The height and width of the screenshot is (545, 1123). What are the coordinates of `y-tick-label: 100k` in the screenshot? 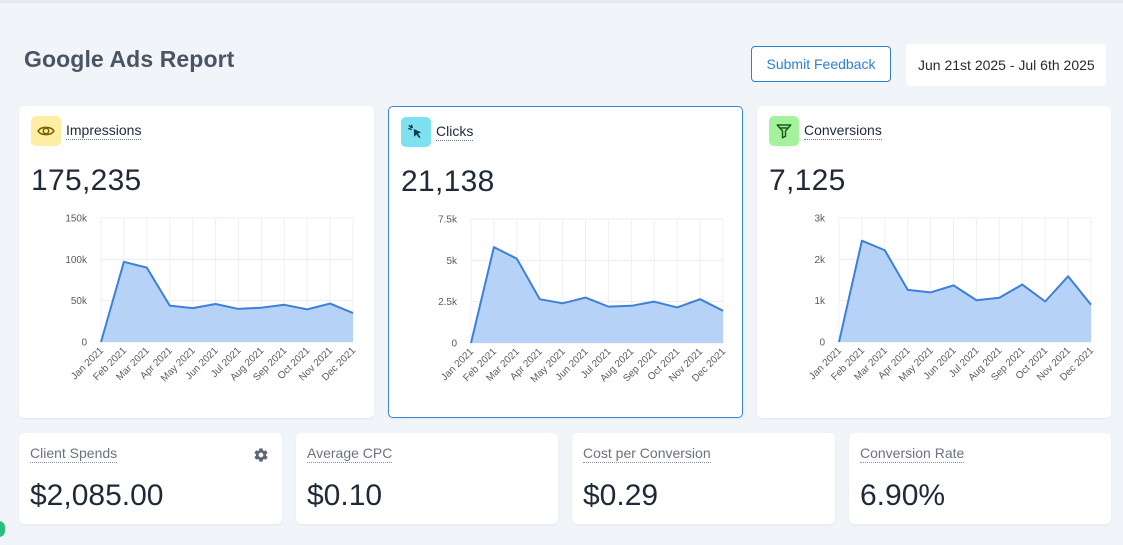 It's located at (76, 260).